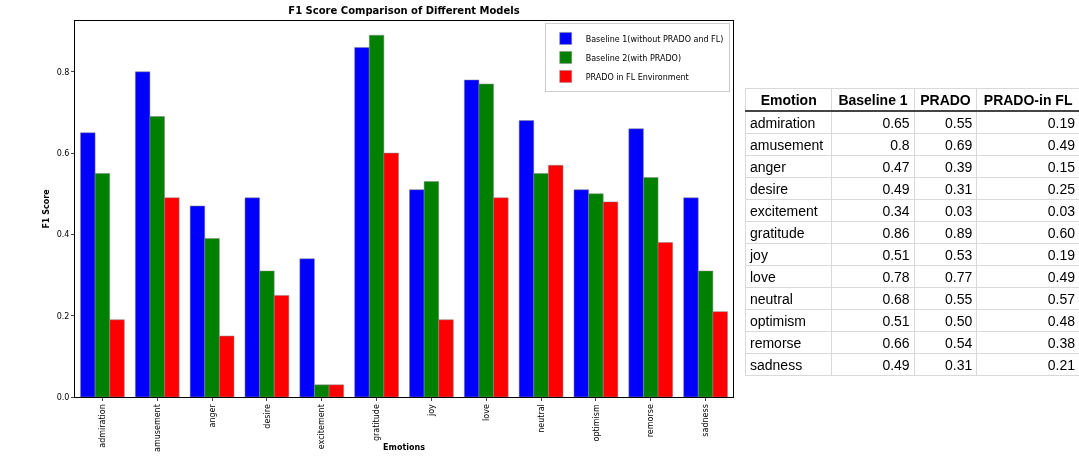 This screenshot has width=1079, height=464. I want to click on text: sadness, so click(788, 364).